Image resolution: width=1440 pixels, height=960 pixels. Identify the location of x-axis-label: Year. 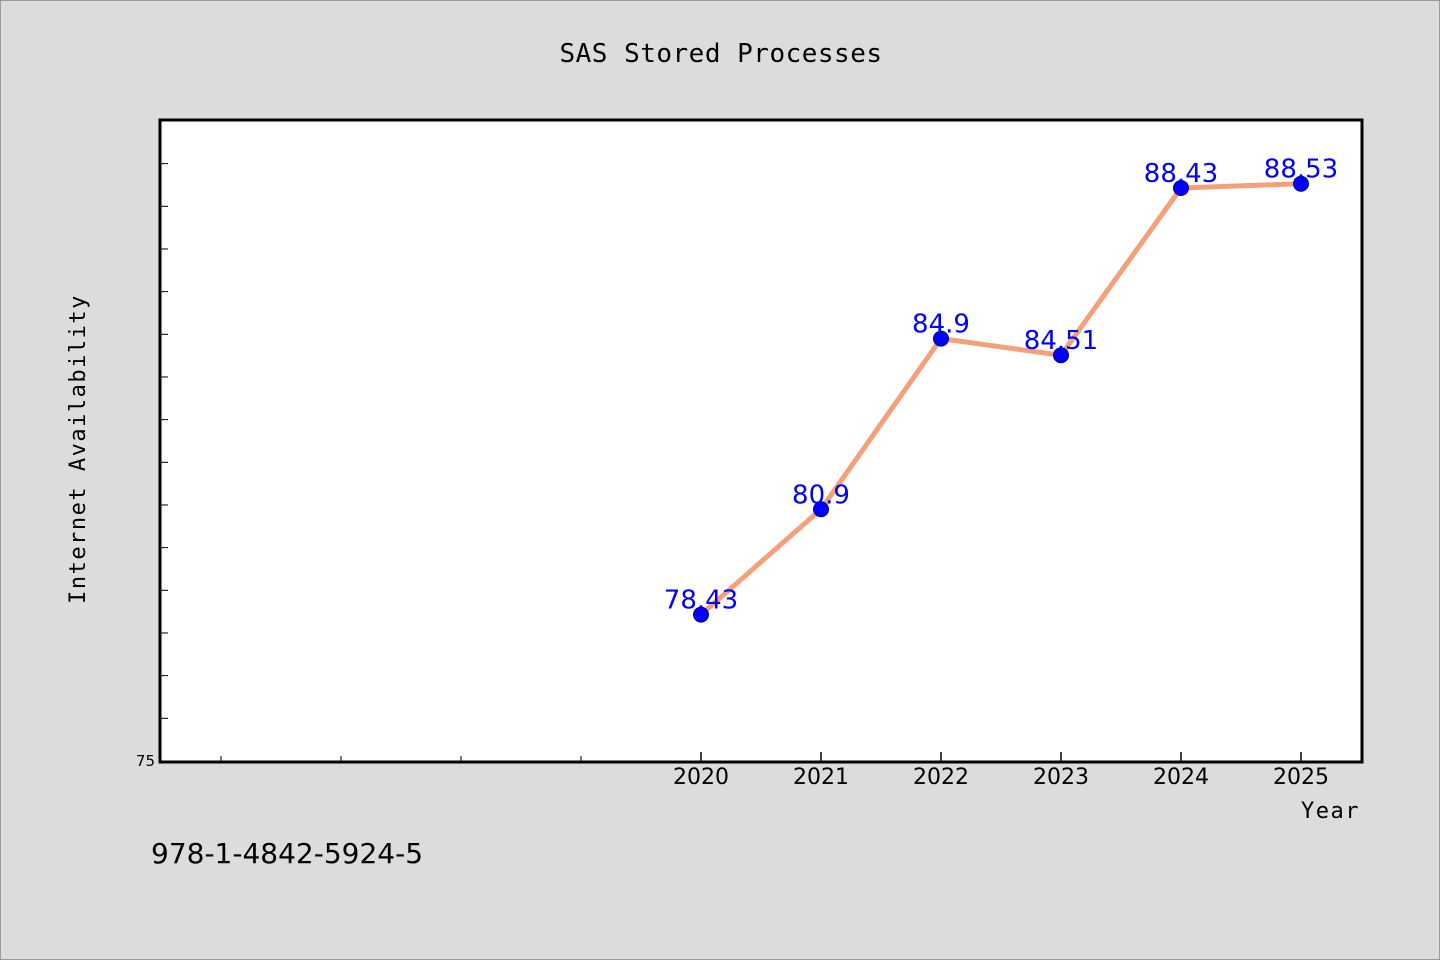
(1330, 811).